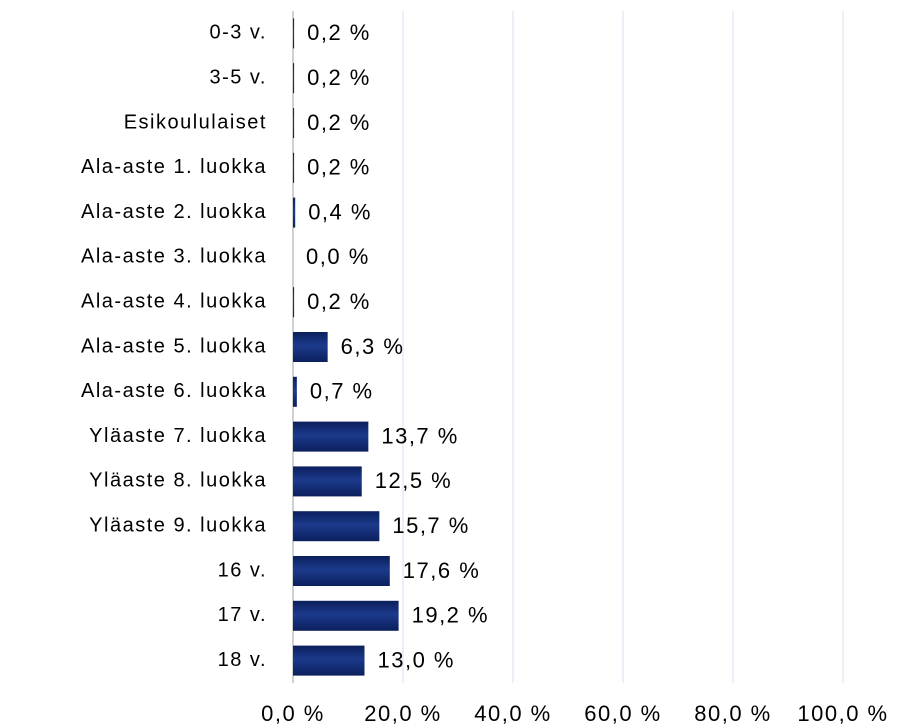 The image size is (900, 726). What do you see at coordinates (414, 480) in the screenshot?
I see `data-label: 12,5 %` at bounding box center [414, 480].